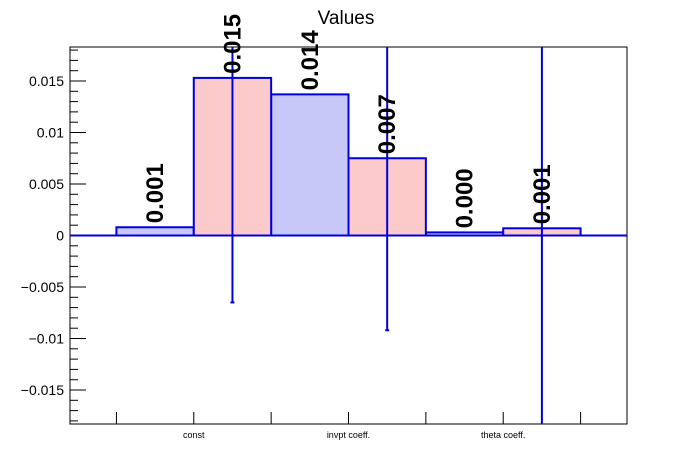 This screenshot has height=472, width=696. Describe the element at coordinates (50, 132) in the screenshot. I see `y-tick-label: 0.01` at that location.